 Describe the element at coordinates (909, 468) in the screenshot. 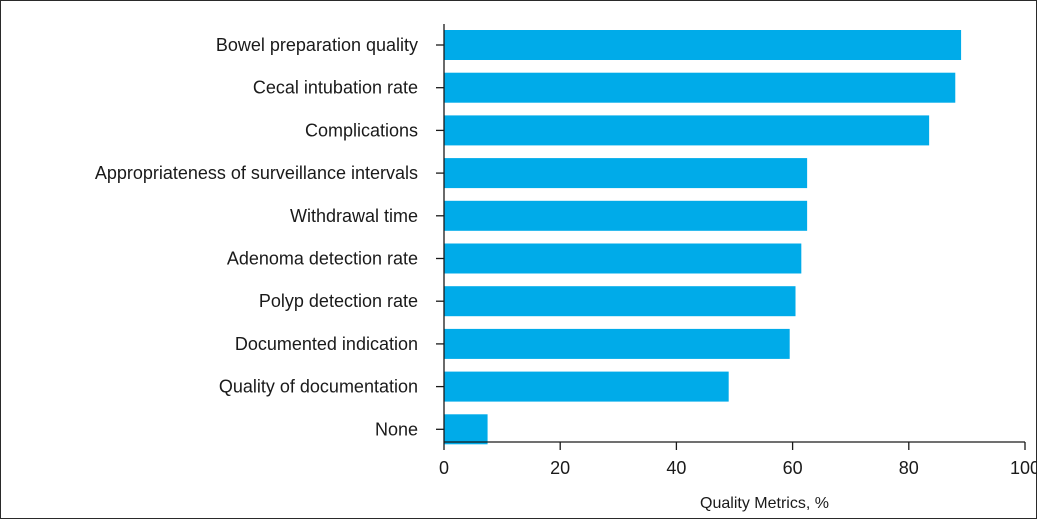

I see `x-tick-label: 80` at that location.